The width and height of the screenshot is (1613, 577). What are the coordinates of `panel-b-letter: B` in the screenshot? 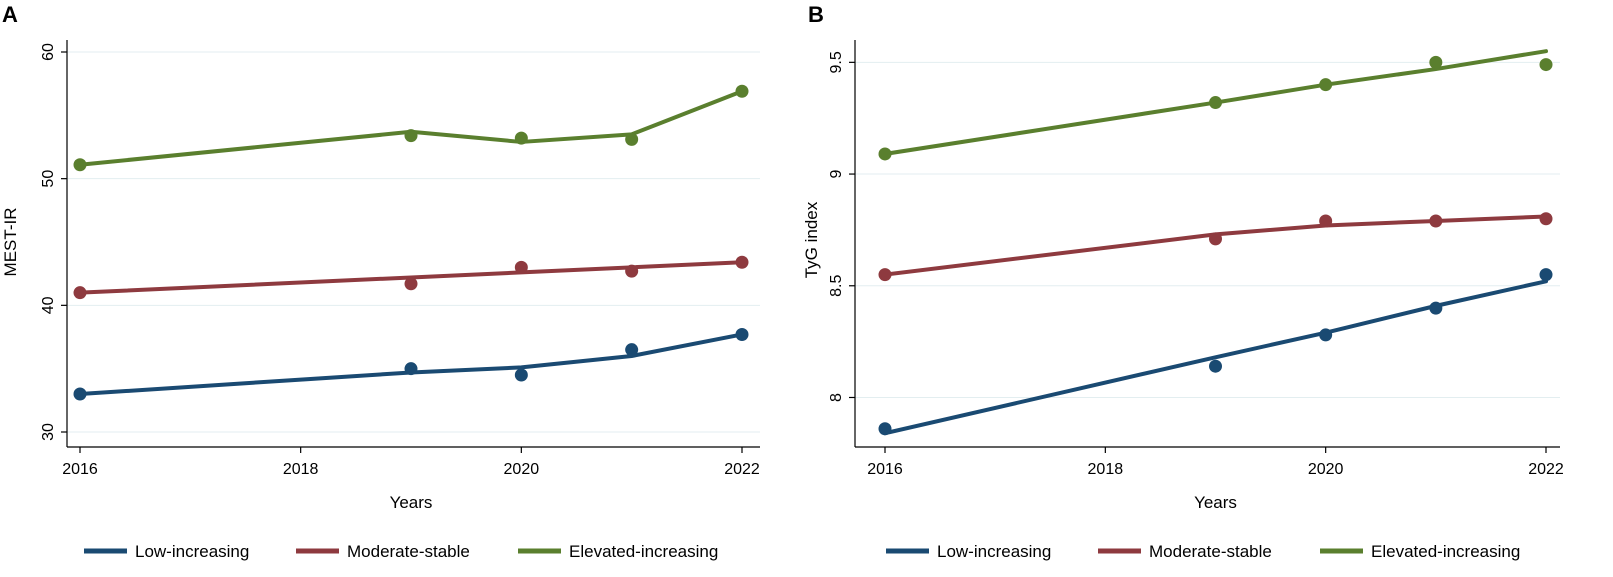 It's located at (816, 14).